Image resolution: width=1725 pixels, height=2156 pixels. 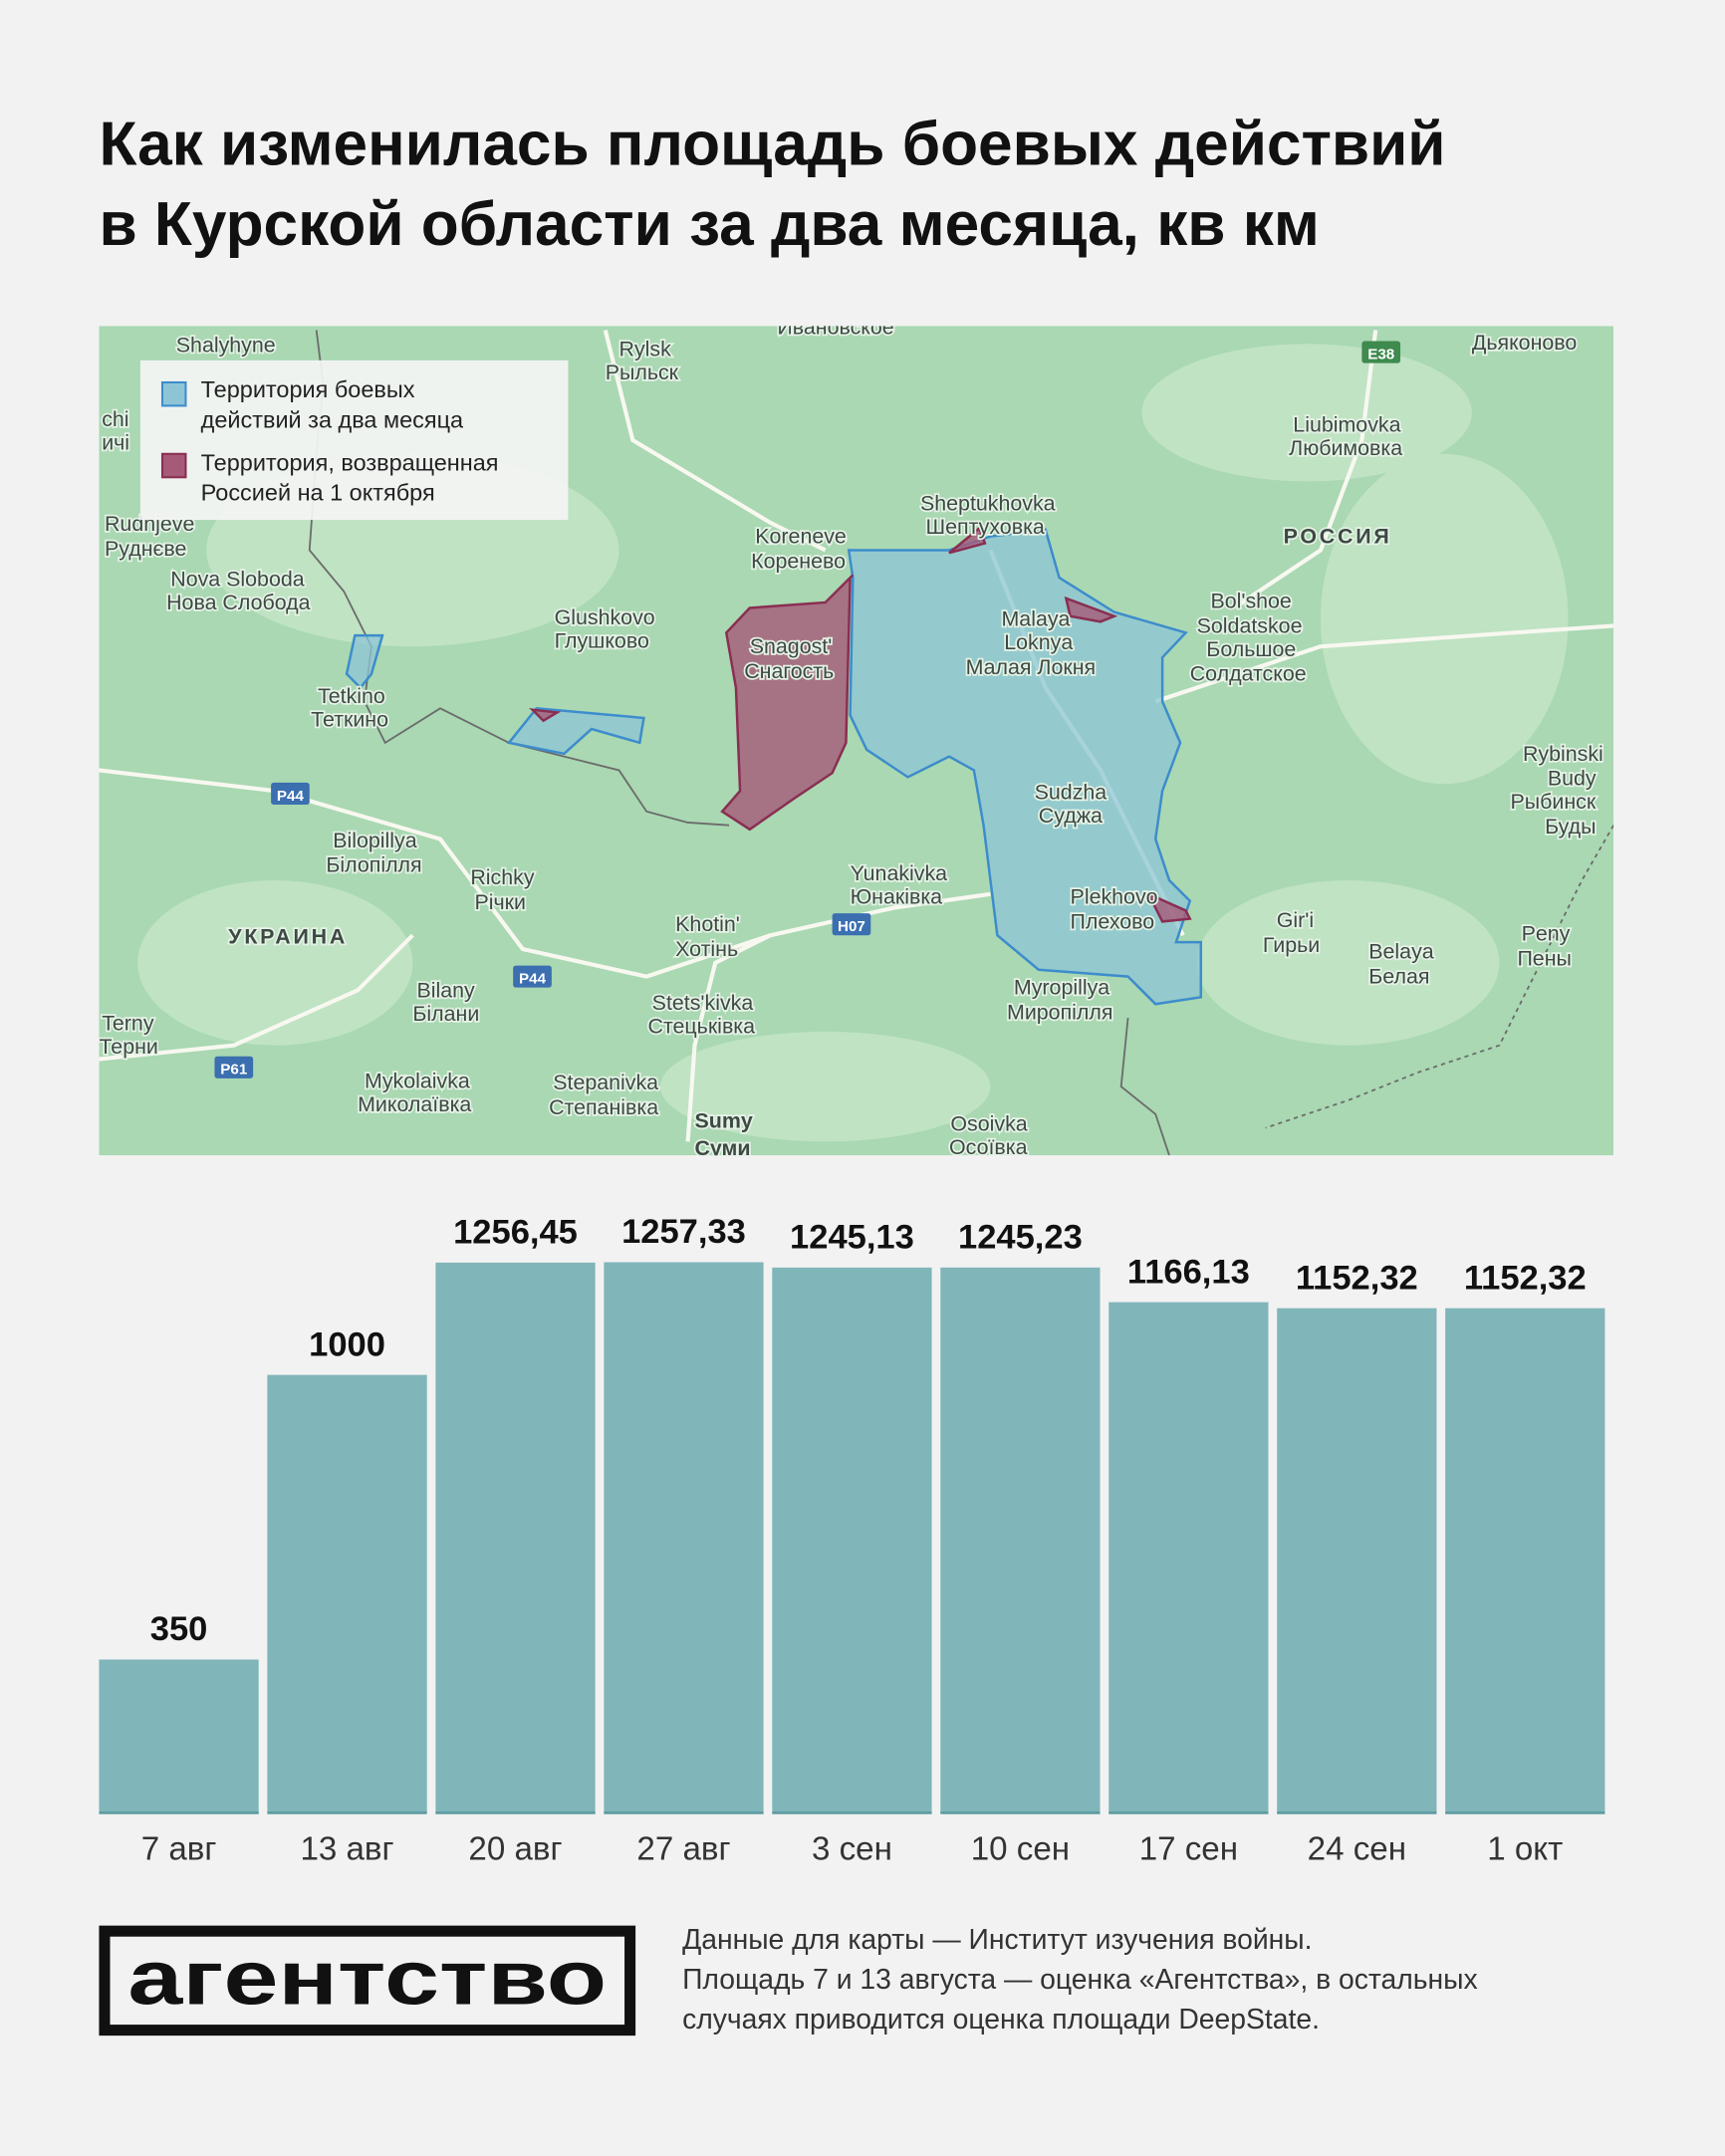 What do you see at coordinates (226, 346) in the screenshot?
I see `map-label: Shalyhyne` at bounding box center [226, 346].